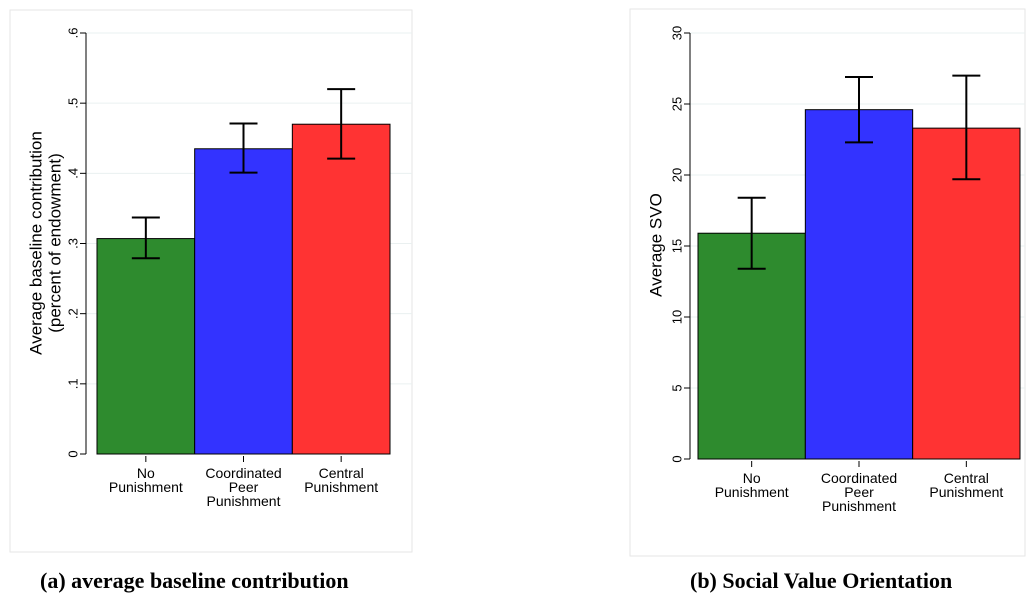 The image size is (1030, 613). Describe the element at coordinates (655, 245) in the screenshot. I see `y-axis-label: Average SVO` at that location.